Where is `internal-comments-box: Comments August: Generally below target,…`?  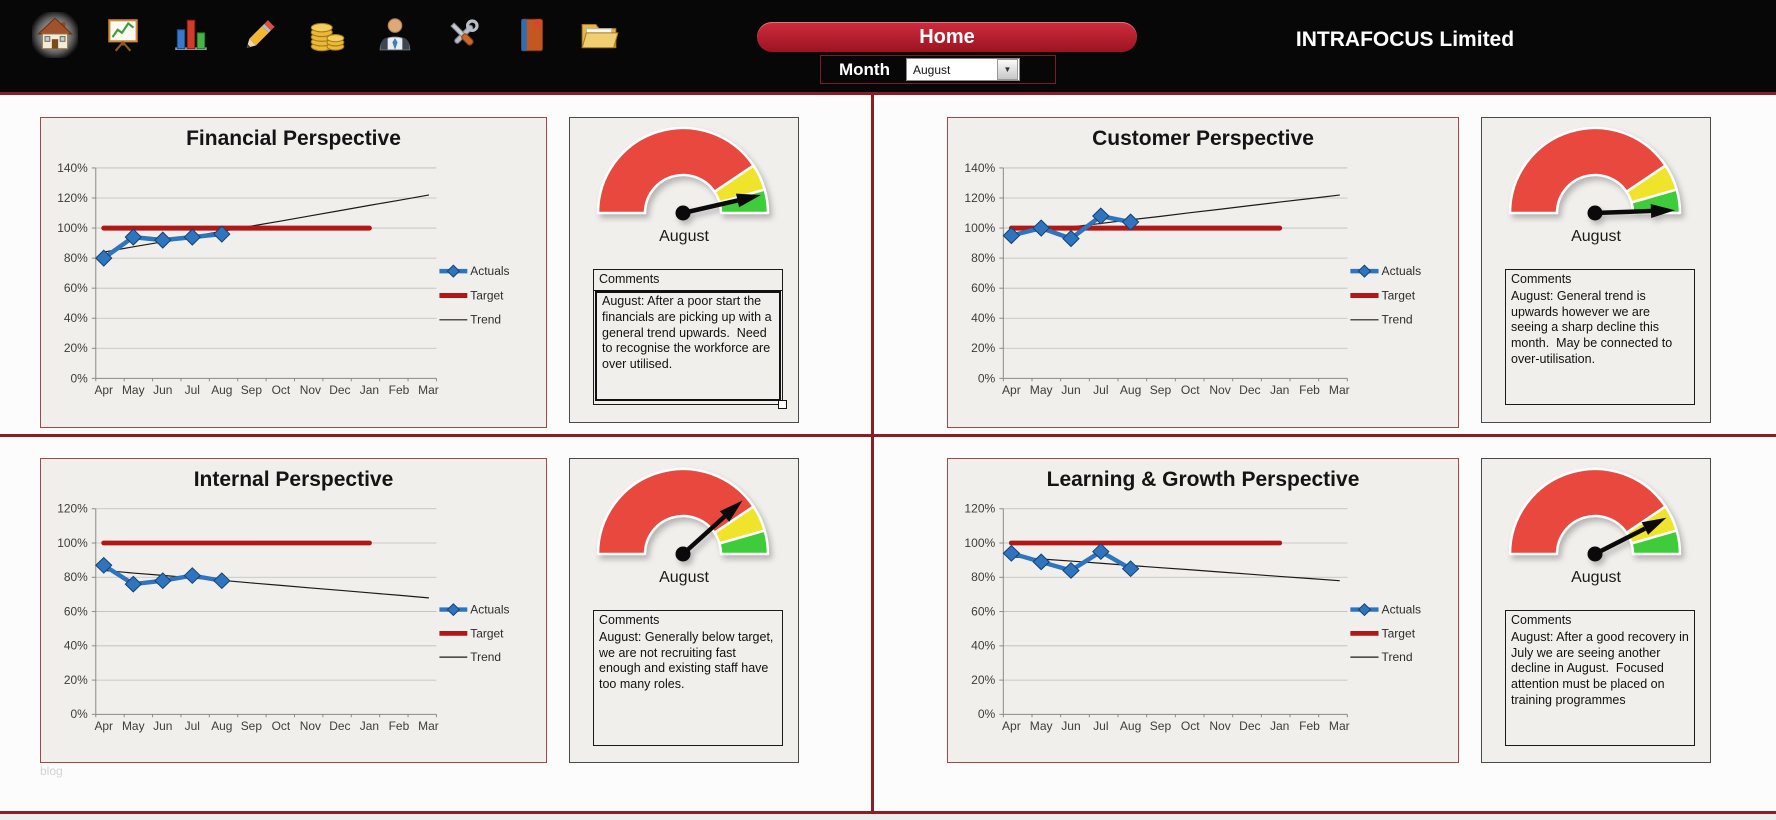 internal-comments-box: Comments August: Generally below target,… is located at coordinates (688, 678).